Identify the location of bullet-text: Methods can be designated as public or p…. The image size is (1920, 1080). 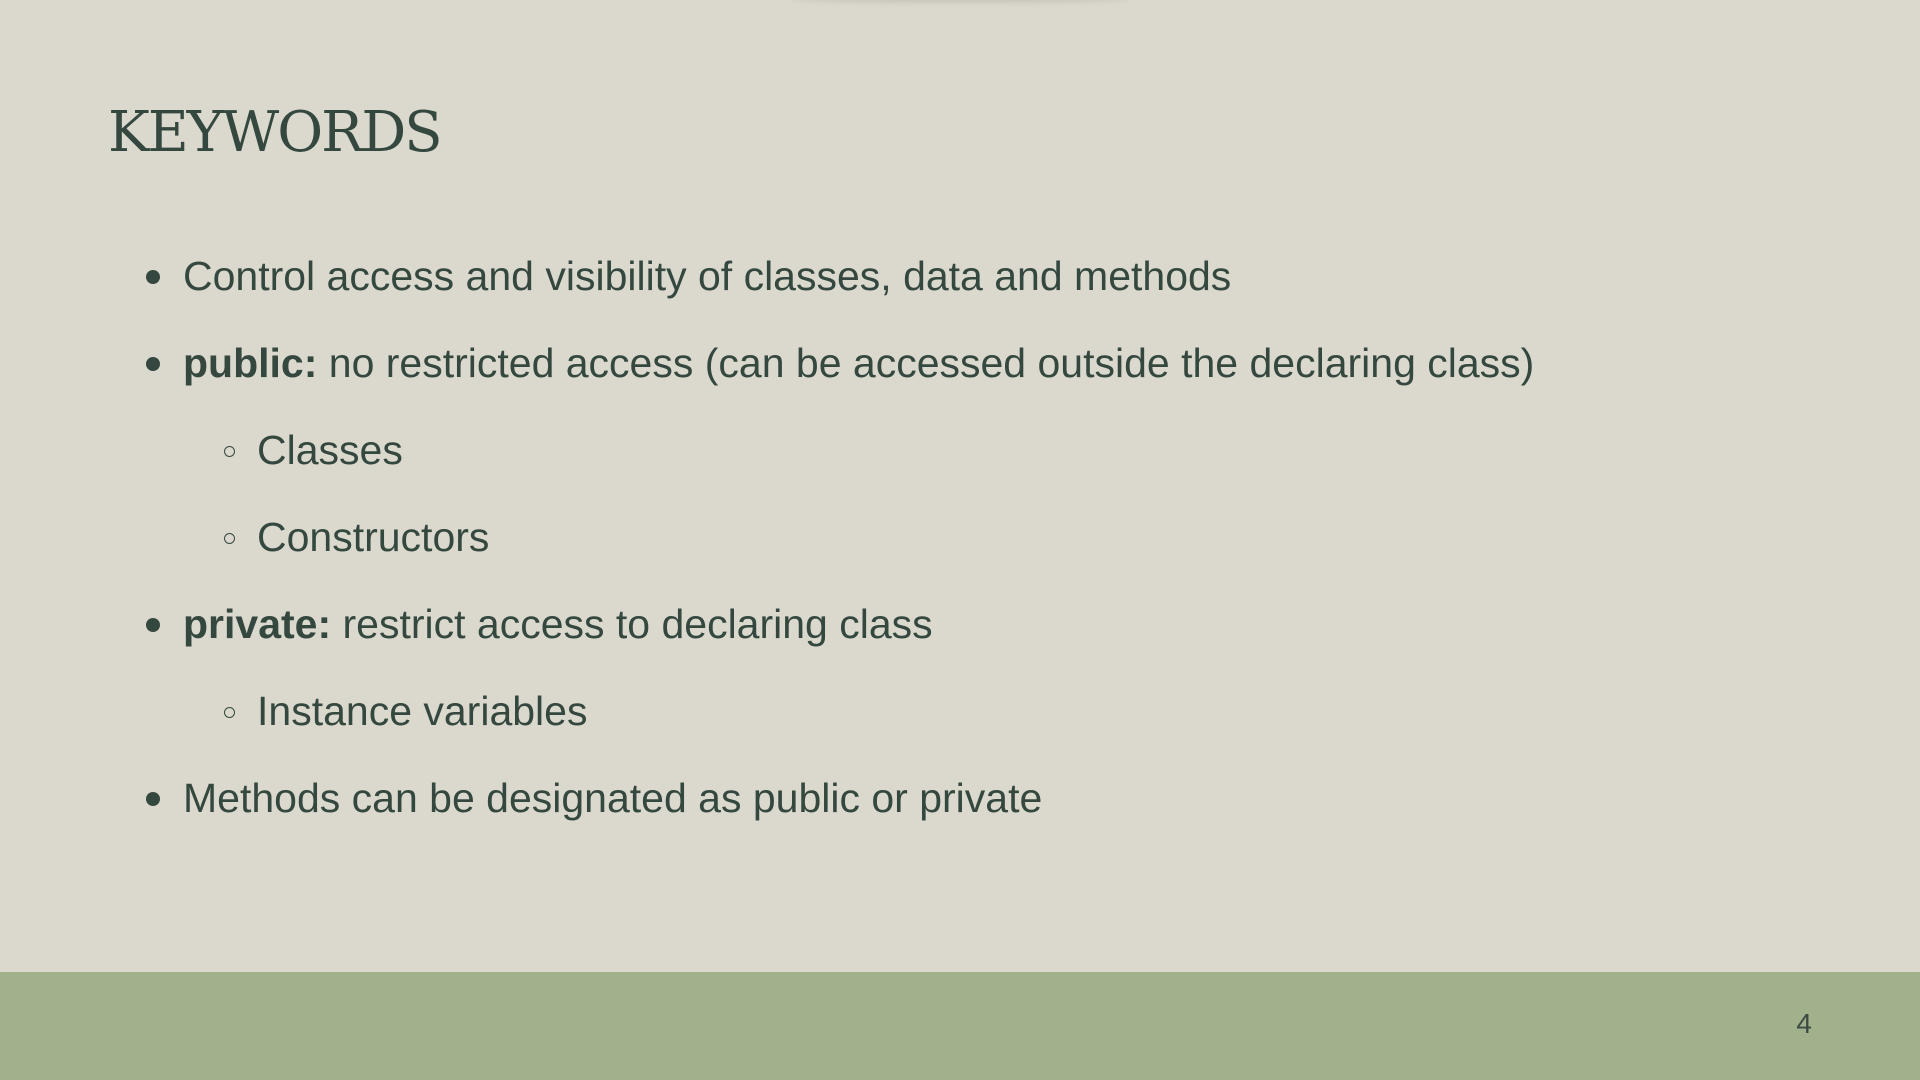
(612, 798).